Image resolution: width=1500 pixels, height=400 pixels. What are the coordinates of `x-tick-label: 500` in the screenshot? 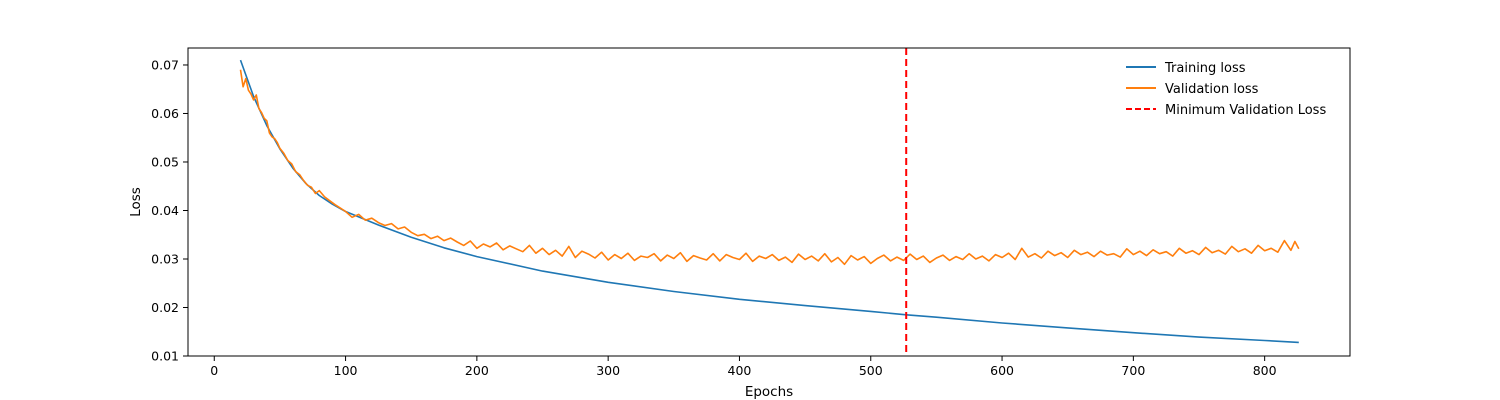 It's located at (871, 370).